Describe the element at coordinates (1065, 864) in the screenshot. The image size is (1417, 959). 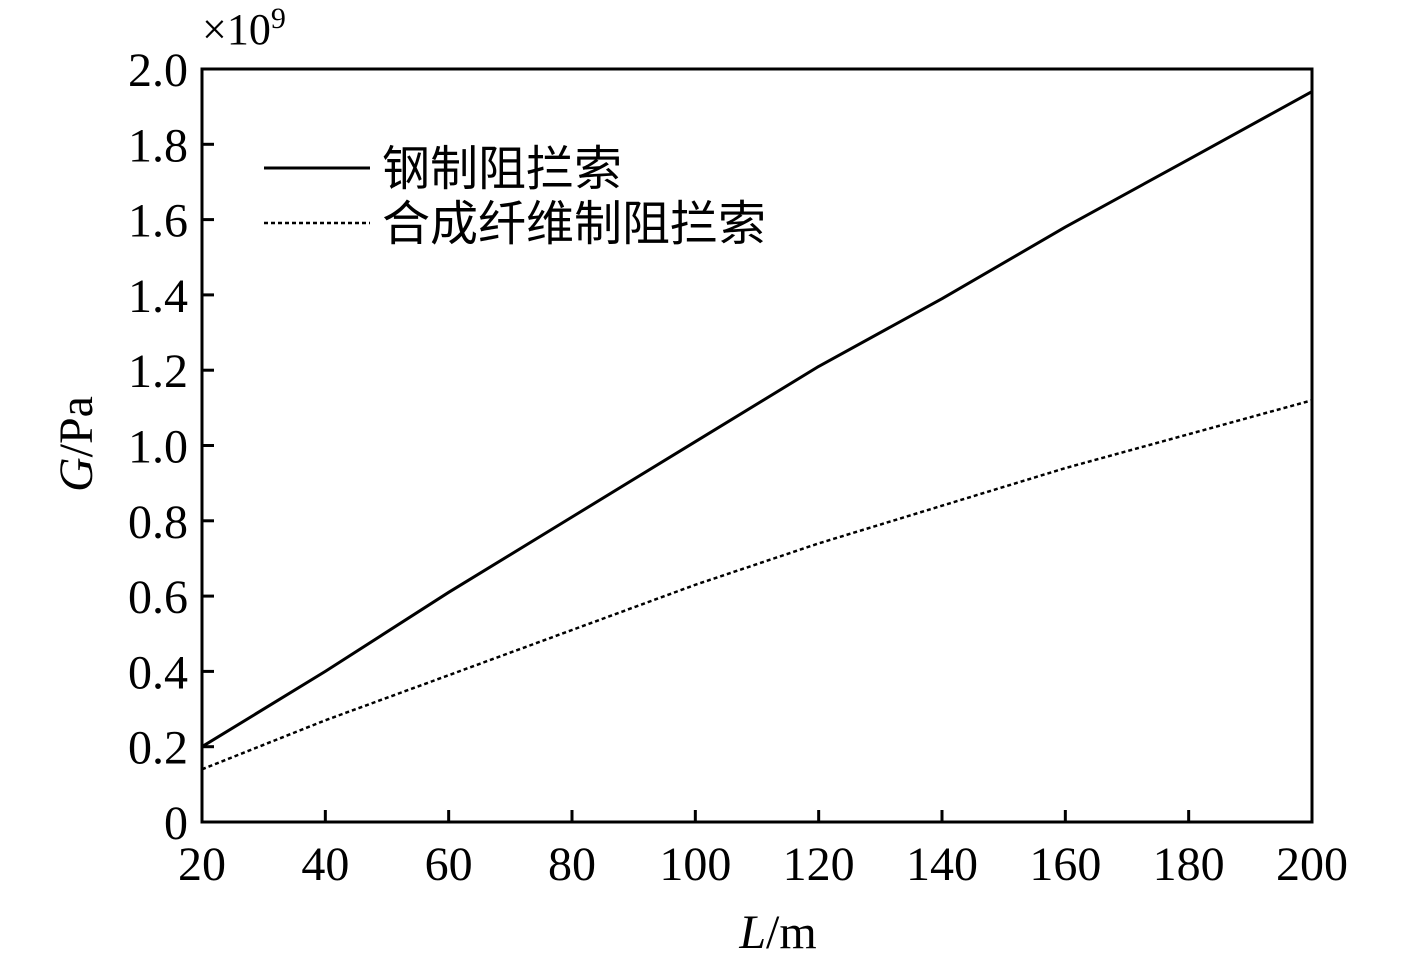
I see `x-tick-label: 160` at that location.